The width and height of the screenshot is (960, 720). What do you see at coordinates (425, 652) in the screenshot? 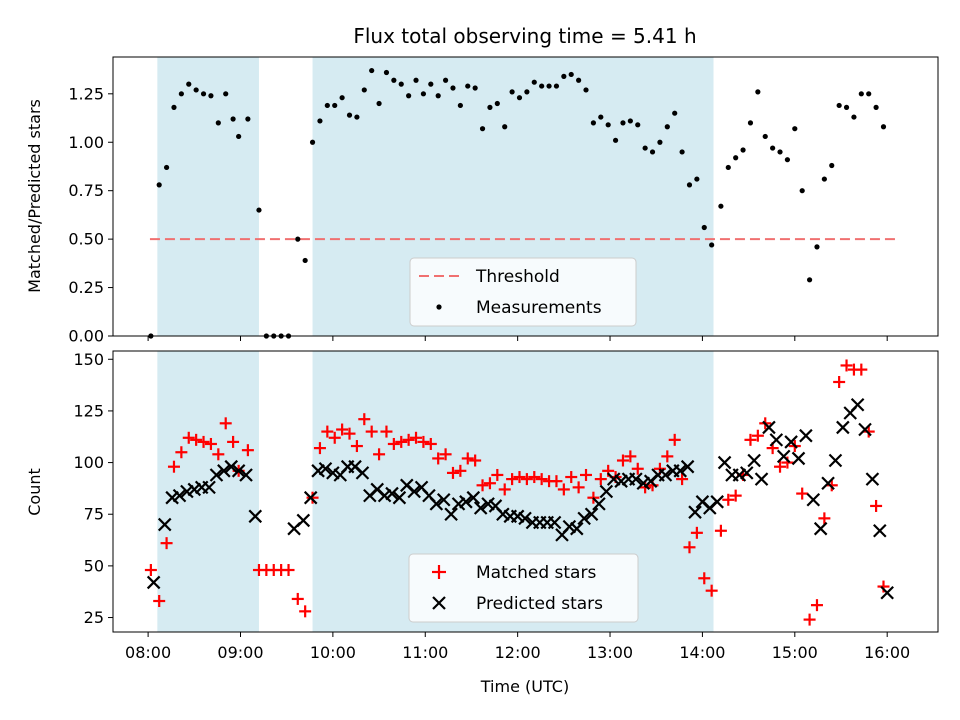
I see `xtick-label: 11:00` at bounding box center [425, 652].